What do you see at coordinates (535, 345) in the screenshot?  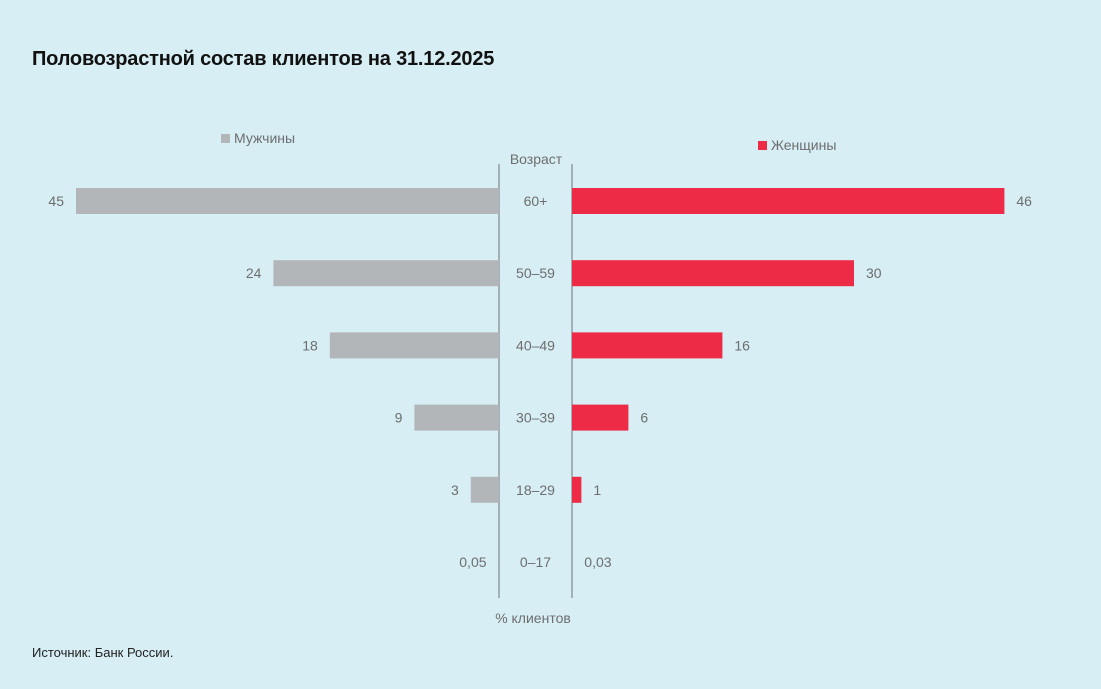 I see `category-label: 40–49` at bounding box center [535, 345].